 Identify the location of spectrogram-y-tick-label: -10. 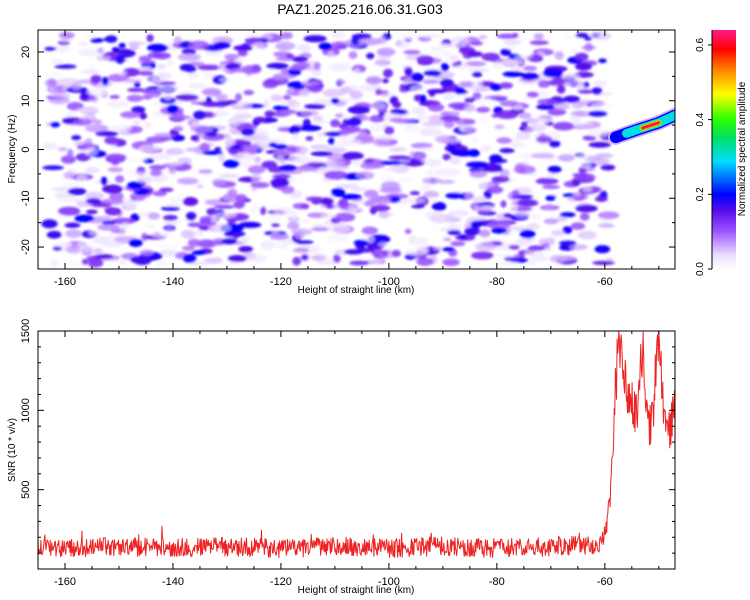
(26, 198).